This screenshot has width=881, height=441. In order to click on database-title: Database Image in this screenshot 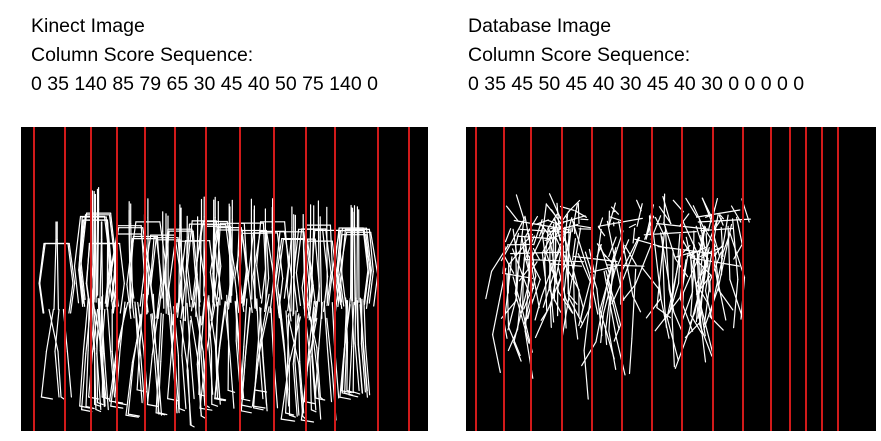, I will do `click(540, 26)`.